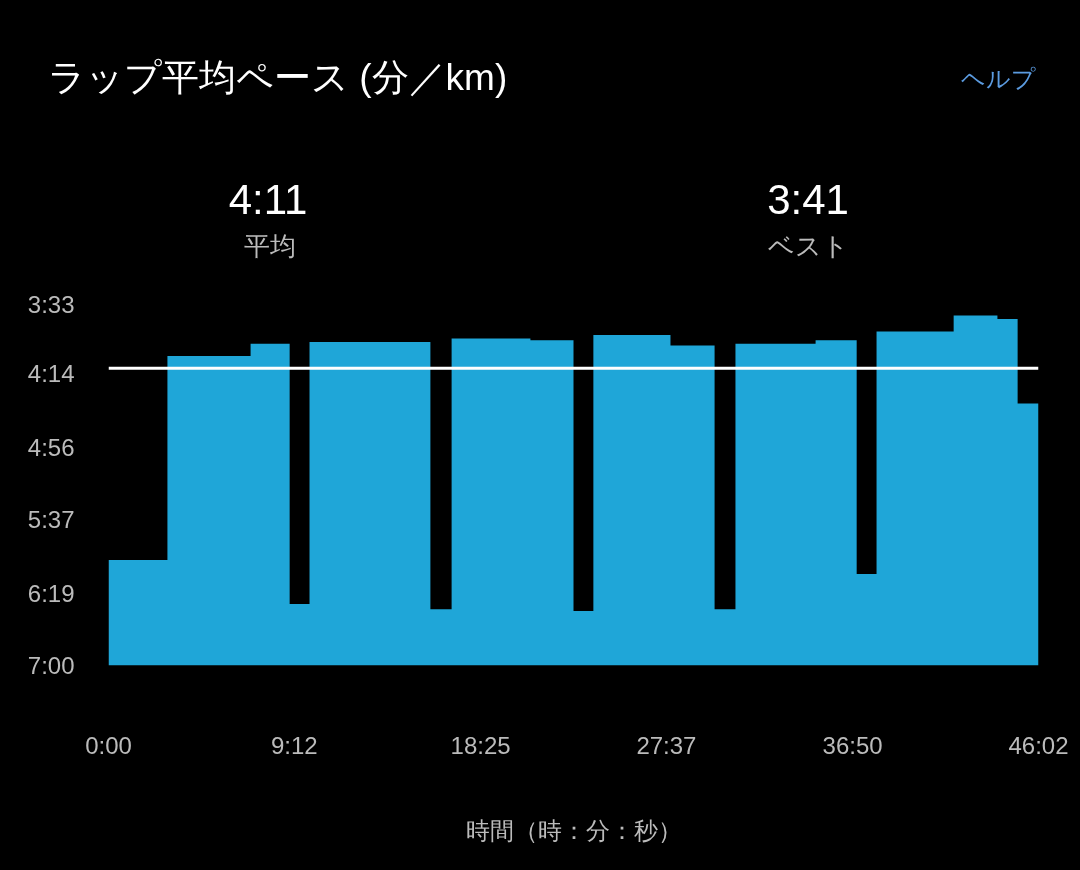  What do you see at coordinates (278, 78) in the screenshot?
I see `chart-title: ラップ平均ペース (分／km)` at bounding box center [278, 78].